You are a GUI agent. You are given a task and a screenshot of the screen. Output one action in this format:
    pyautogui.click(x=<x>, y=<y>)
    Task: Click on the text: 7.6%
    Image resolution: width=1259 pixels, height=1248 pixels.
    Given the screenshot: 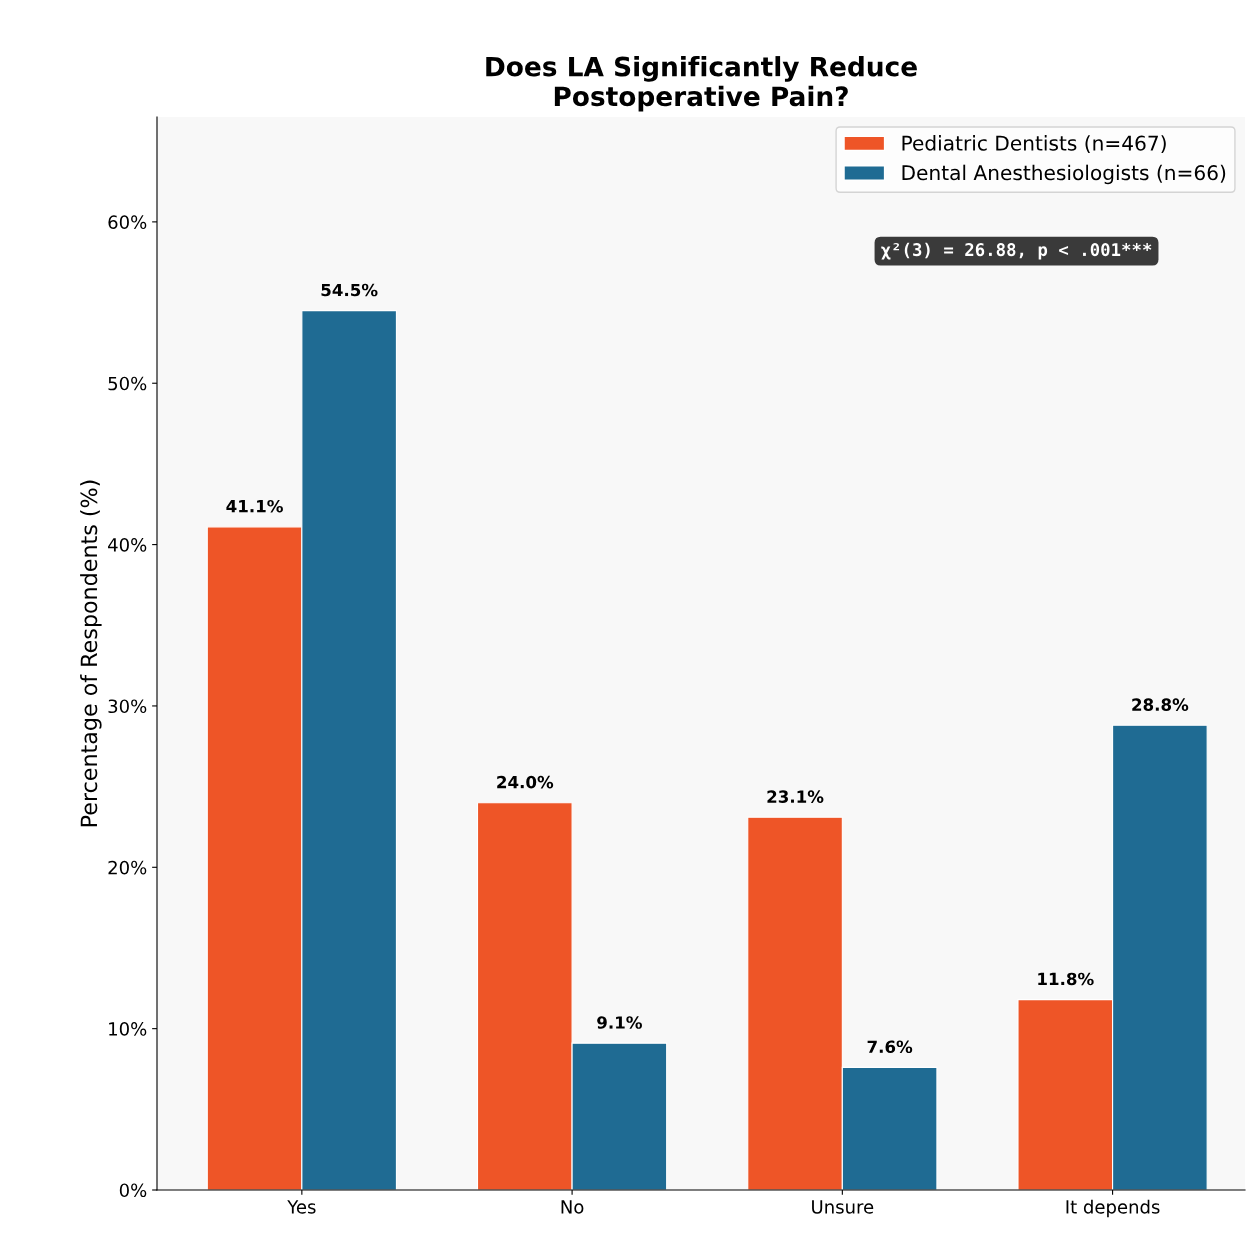 What is the action you would take?
    pyautogui.click(x=890, y=1047)
    